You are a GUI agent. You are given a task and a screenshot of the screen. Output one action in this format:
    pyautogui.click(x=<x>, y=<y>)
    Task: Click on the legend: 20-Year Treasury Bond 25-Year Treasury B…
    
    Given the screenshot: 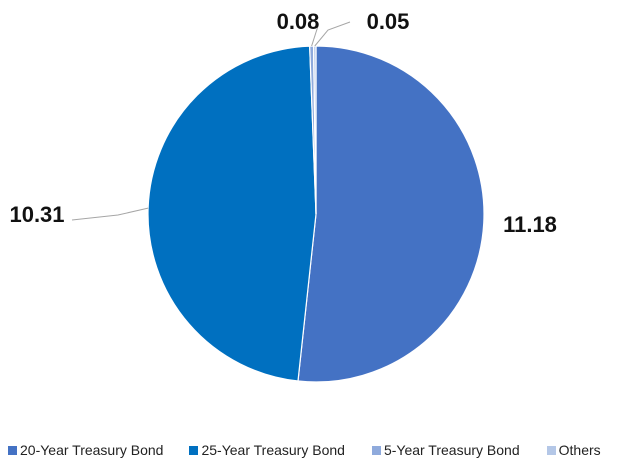 What is the action you would take?
    pyautogui.click(x=316, y=450)
    